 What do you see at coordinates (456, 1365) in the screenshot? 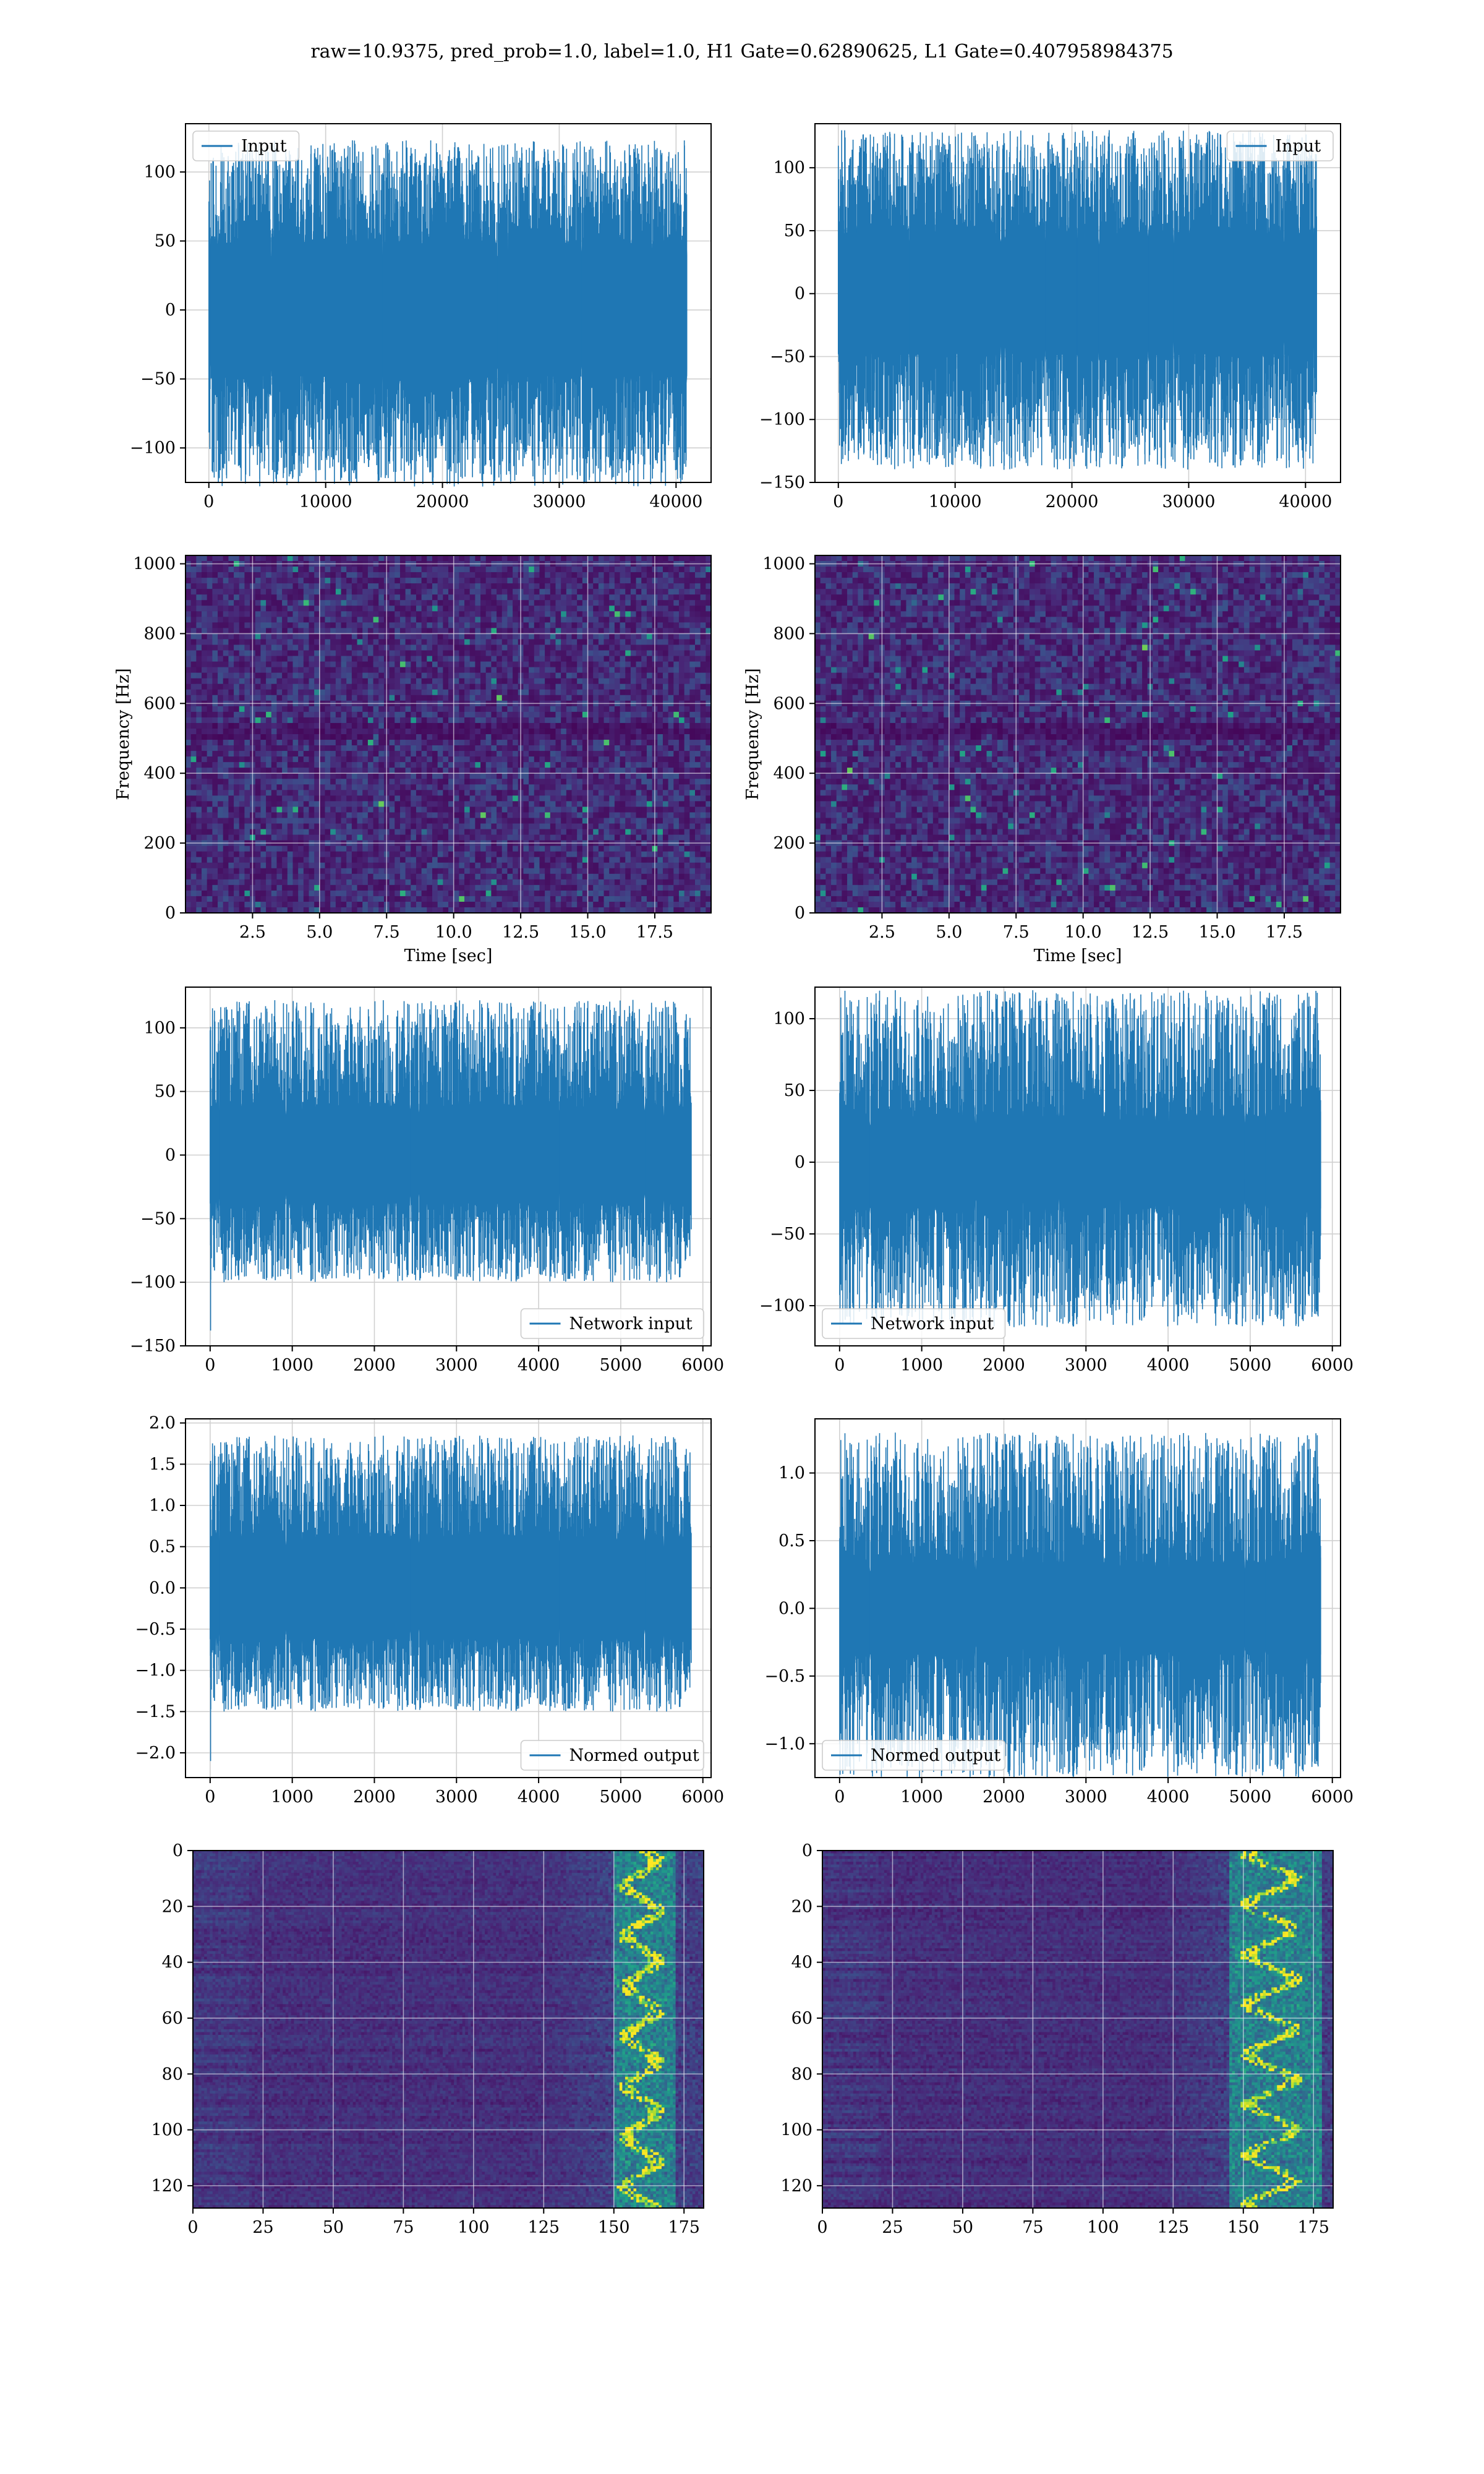
I see `x-tick-label: 3000` at bounding box center [456, 1365].